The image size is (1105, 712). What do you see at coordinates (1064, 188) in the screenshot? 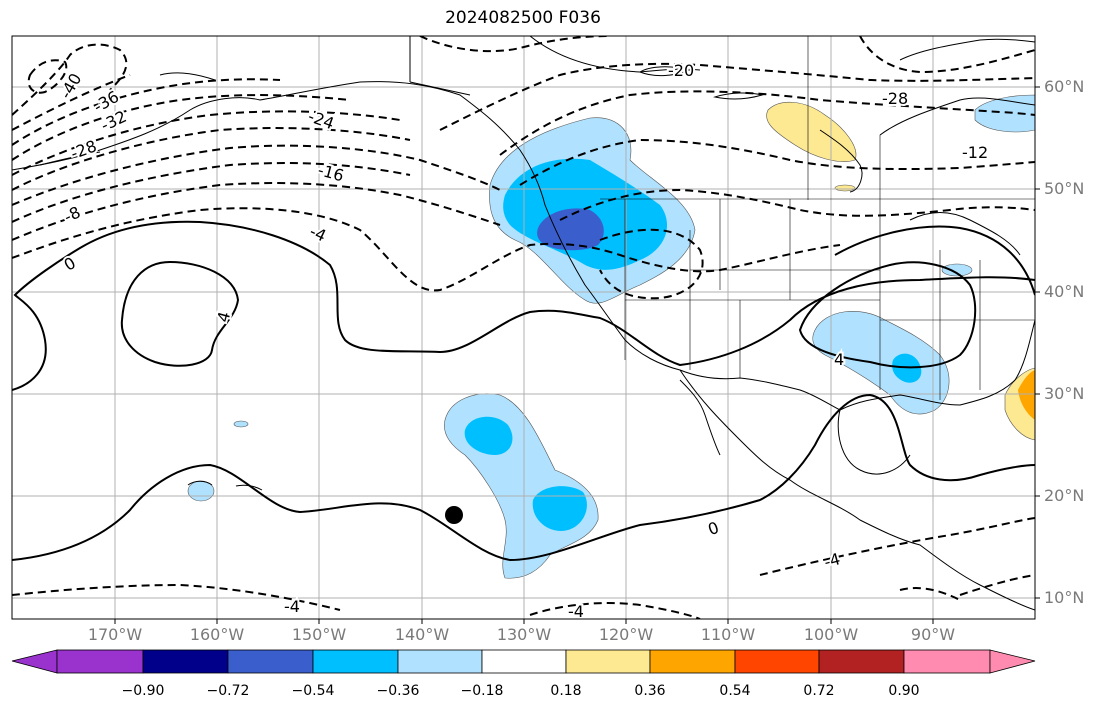
I see `lat-label: 50°N` at bounding box center [1064, 188].